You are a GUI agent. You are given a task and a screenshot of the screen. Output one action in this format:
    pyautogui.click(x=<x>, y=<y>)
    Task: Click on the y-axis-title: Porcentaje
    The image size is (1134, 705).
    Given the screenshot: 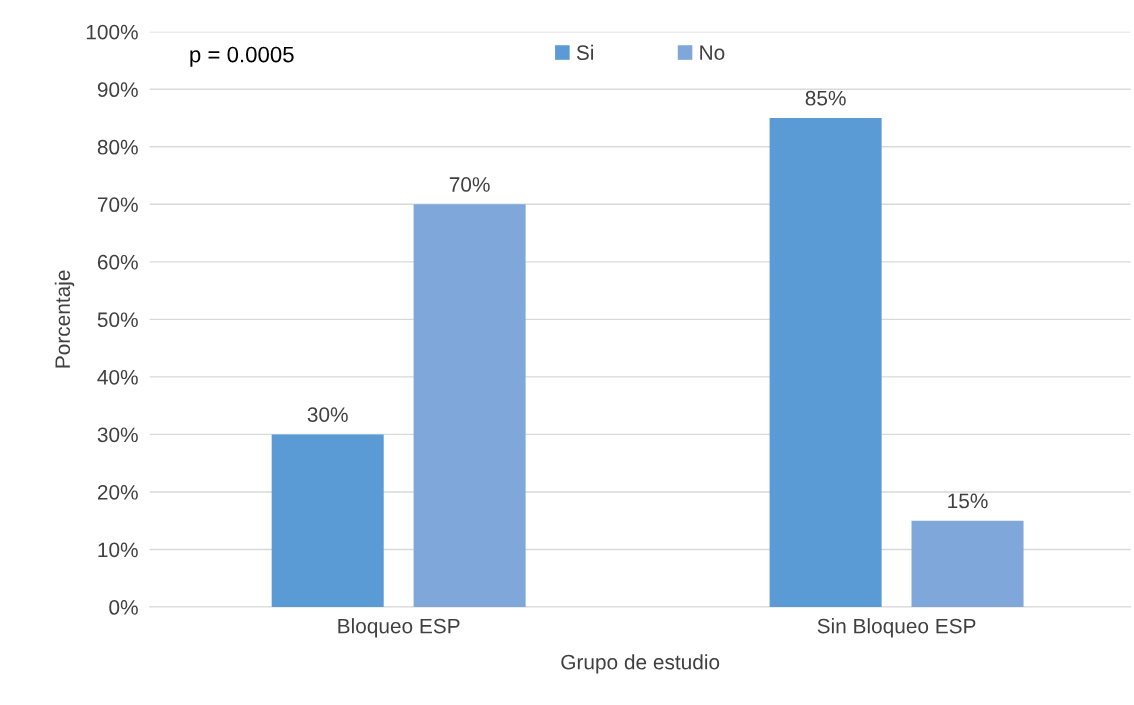 What is the action you would take?
    pyautogui.click(x=64, y=319)
    